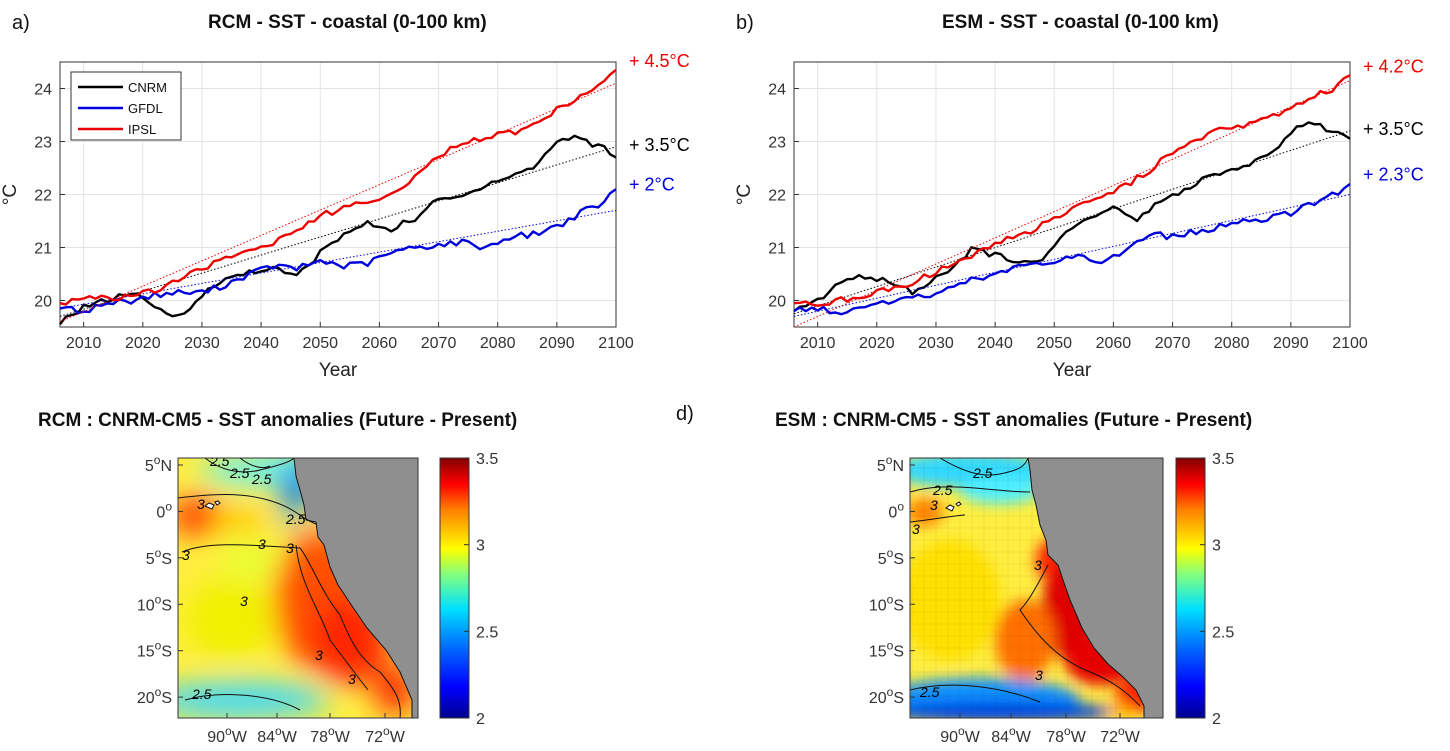 Image resolution: width=1450 pixels, height=751 pixels. What do you see at coordinates (1080, 22) in the screenshot?
I see `chart-b-title: ESM - SST - coastal (0-100 km)` at bounding box center [1080, 22].